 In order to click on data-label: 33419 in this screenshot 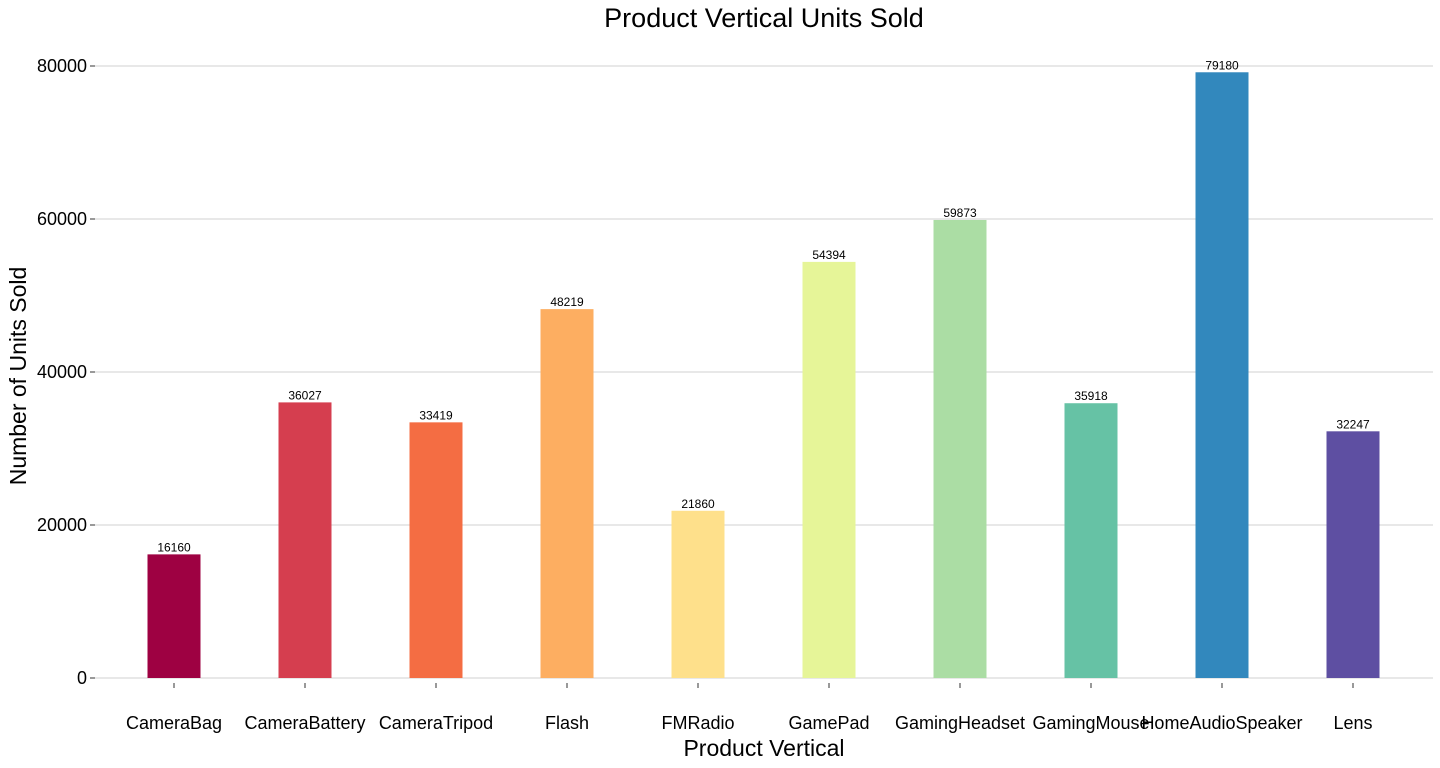, I will do `click(436, 415)`.